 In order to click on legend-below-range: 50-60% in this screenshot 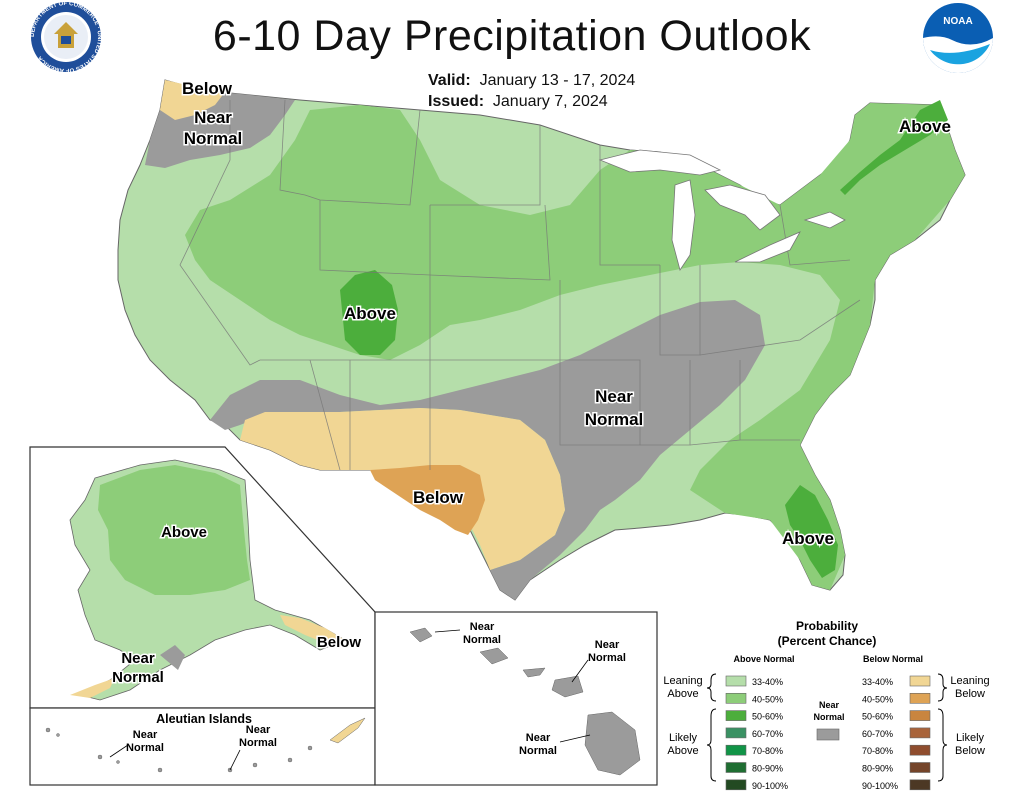, I will do `click(877, 717)`.